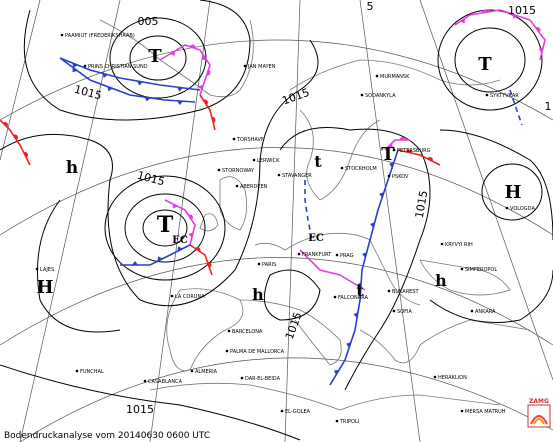 Image resolution: width=553 pixels, height=442 pixels. Describe the element at coordinates (481, 270) in the screenshot. I see `city-label: SIMFEROPOL` at that location.